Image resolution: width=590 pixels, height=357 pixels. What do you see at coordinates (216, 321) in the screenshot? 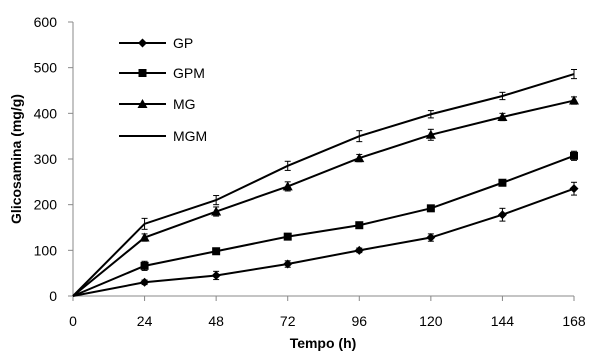
I see `x-tick-label: 48` at bounding box center [216, 321].